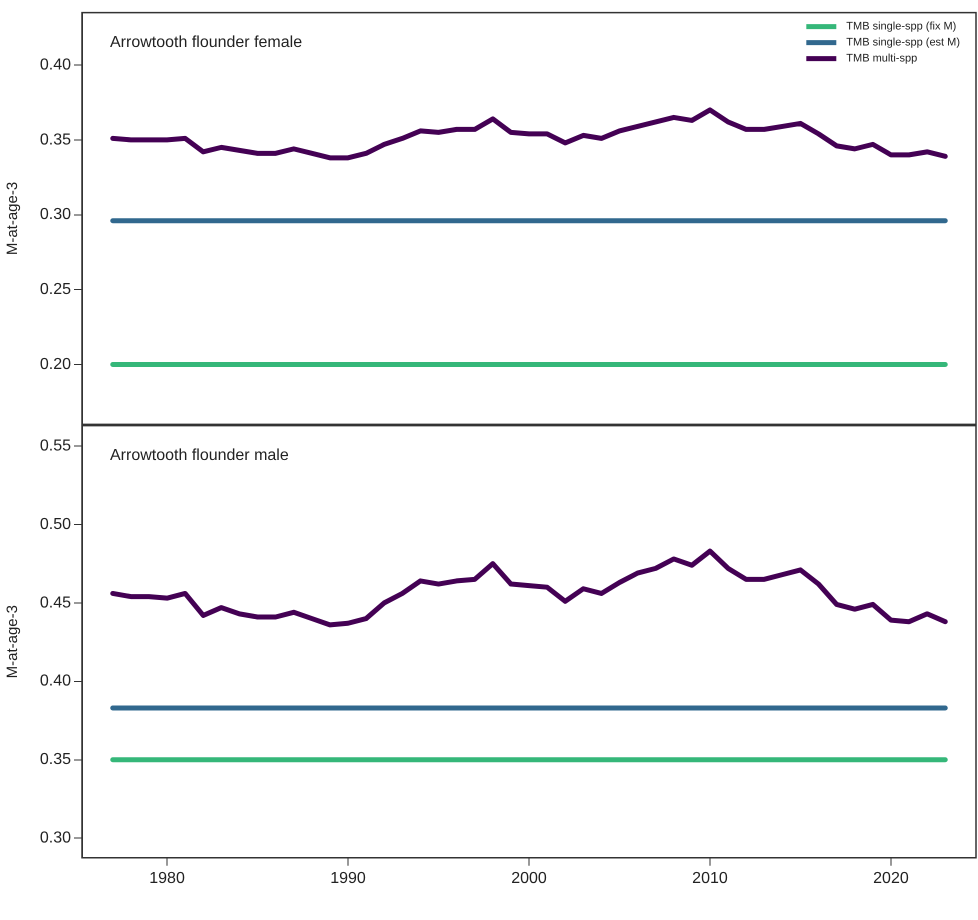  Describe the element at coordinates (56, 289) in the screenshot. I see `y-tick-label: 0.25` at that location.